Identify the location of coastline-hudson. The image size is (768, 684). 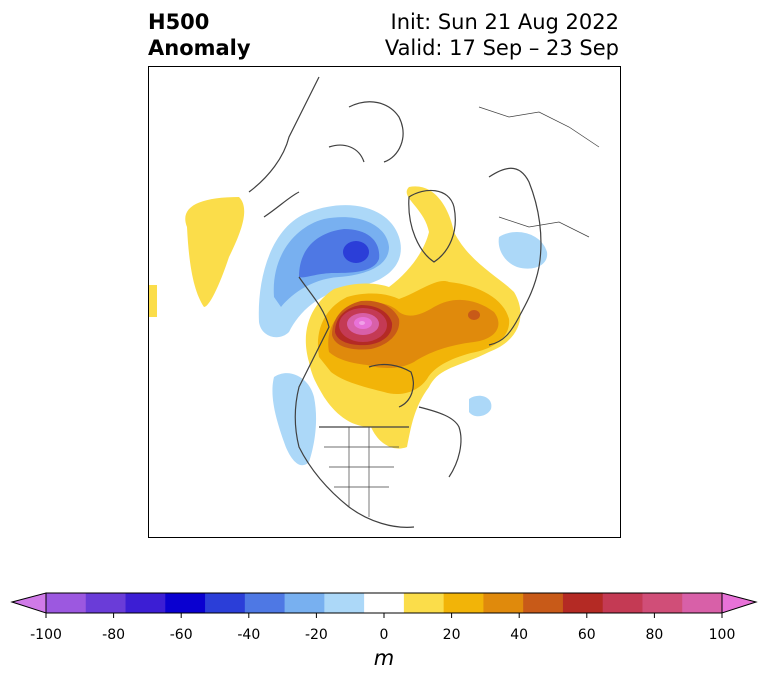
(391, 385).